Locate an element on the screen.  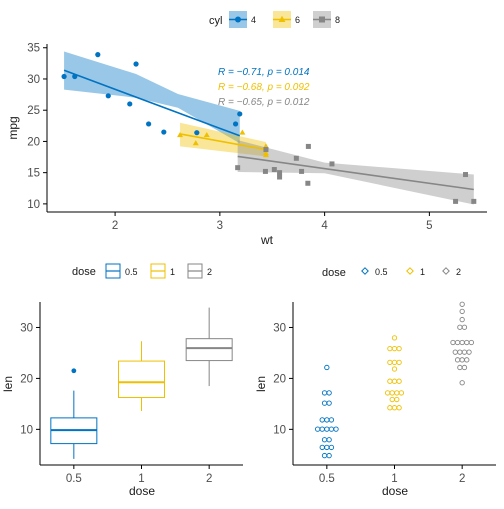
dotplot-legend: dose 0.5 1 2 is located at coordinates (391, 273).